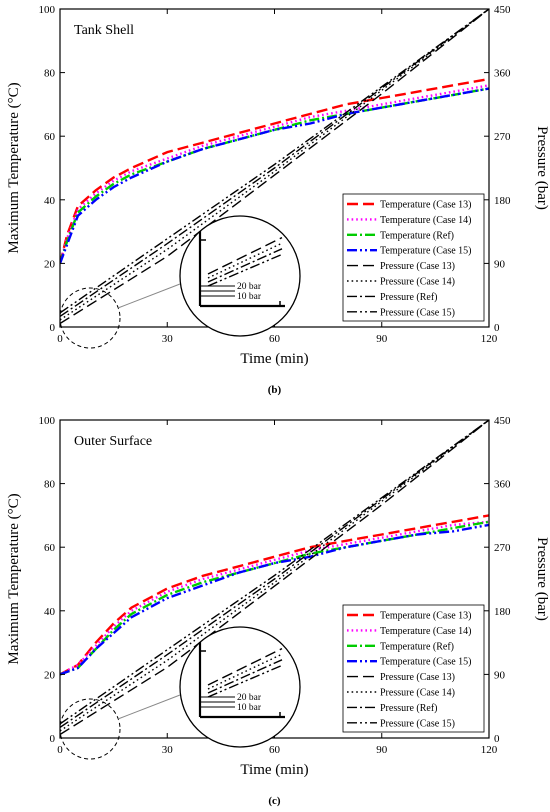 The width and height of the screenshot is (550, 812). Describe the element at coordinates (275, 750) in the screenshot. I see `x-tick-label: 60` at that location.